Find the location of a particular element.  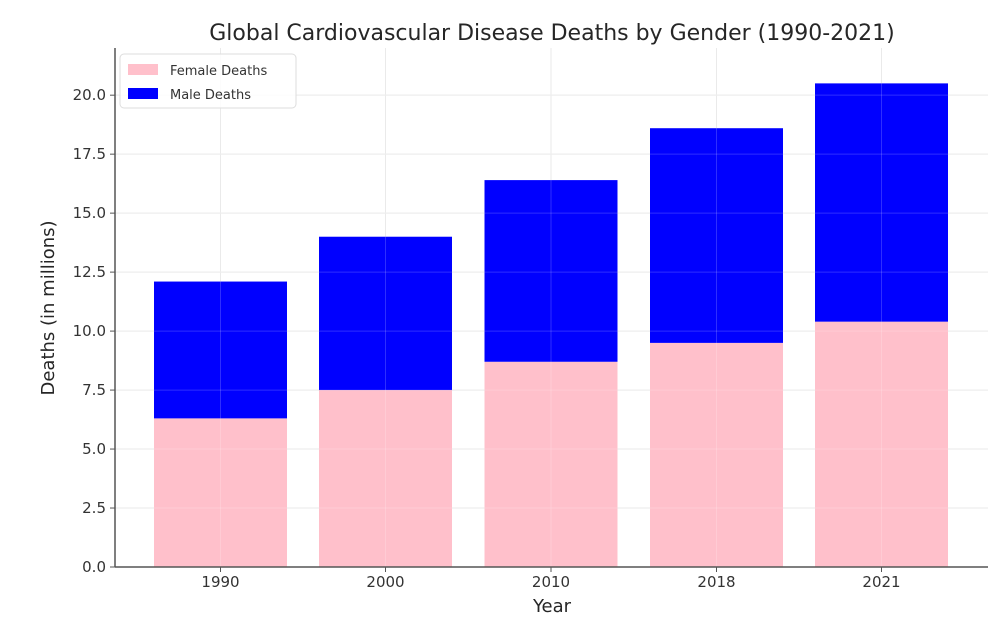

legend-swatch-female is located at coordinates (143, 69).